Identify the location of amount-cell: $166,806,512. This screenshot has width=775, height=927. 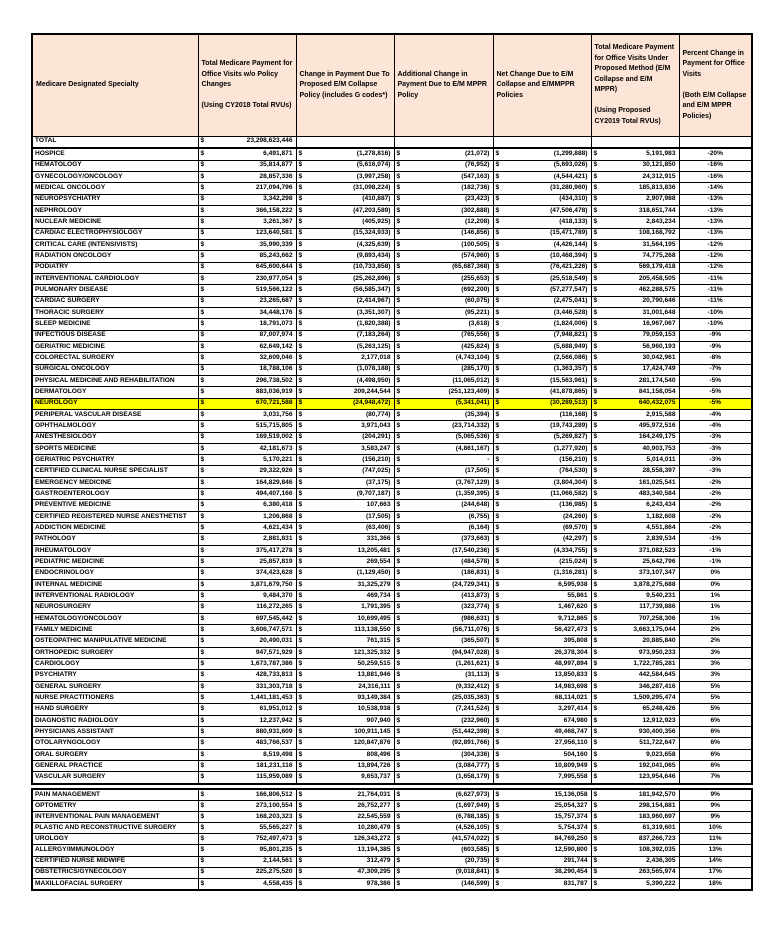
(247, 795).